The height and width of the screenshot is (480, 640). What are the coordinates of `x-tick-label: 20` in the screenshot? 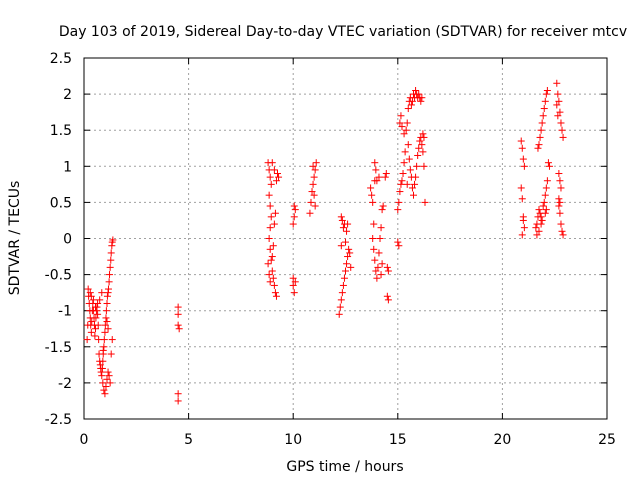 It's located at (502, 440).